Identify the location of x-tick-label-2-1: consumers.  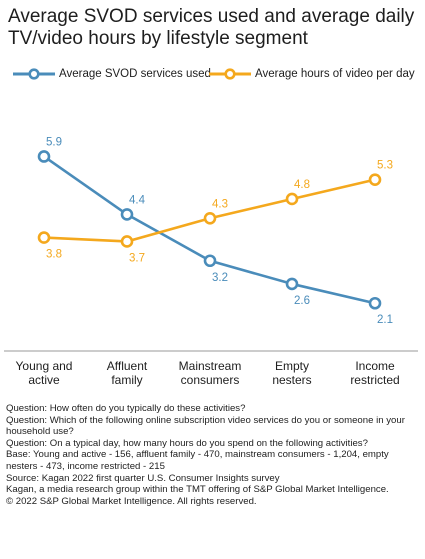
(210, 380).